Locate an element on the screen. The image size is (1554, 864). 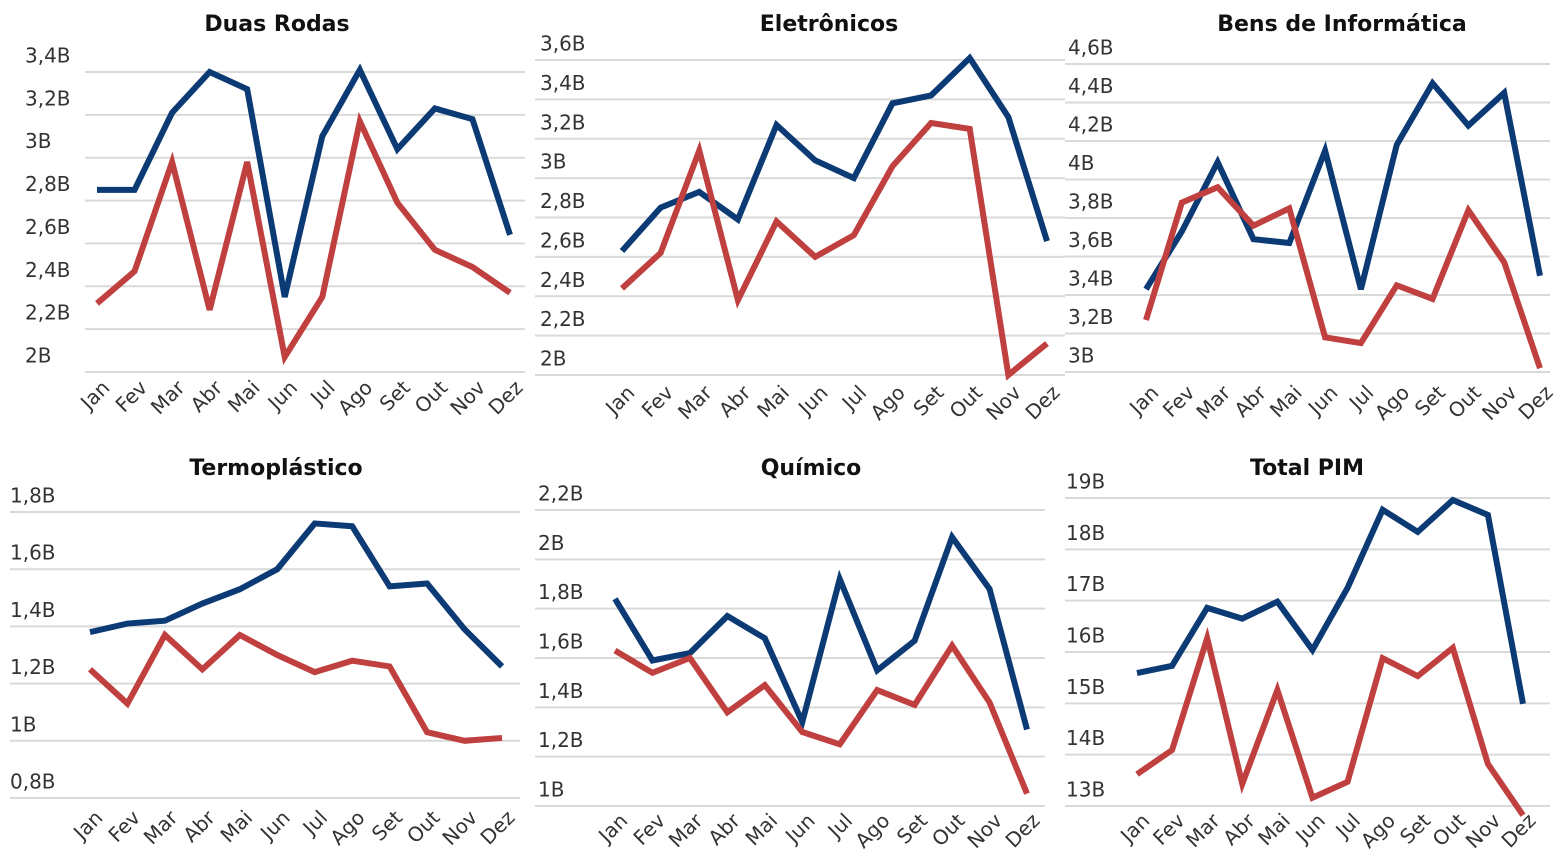
y-tick-label: 4,2B is located at coordinates (1091, 125).